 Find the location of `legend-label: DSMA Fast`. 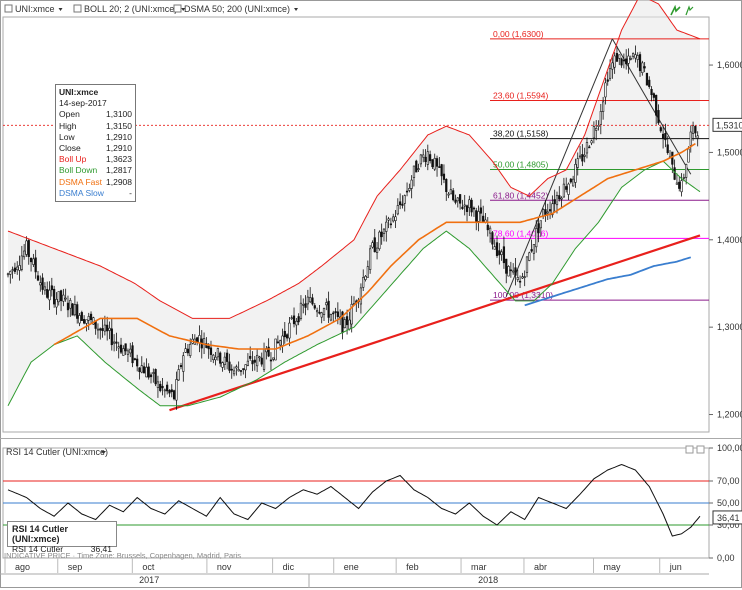

legend-label: DSMA Fast is located at coordinates (80, 181).